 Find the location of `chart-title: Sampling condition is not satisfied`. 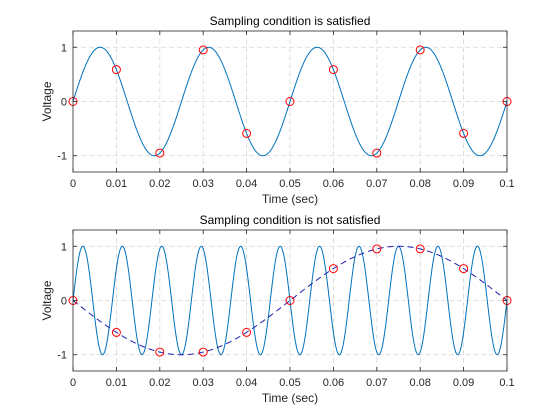

chart-title: Sampling condition is not satisfied is located at coordinates (290, 220).